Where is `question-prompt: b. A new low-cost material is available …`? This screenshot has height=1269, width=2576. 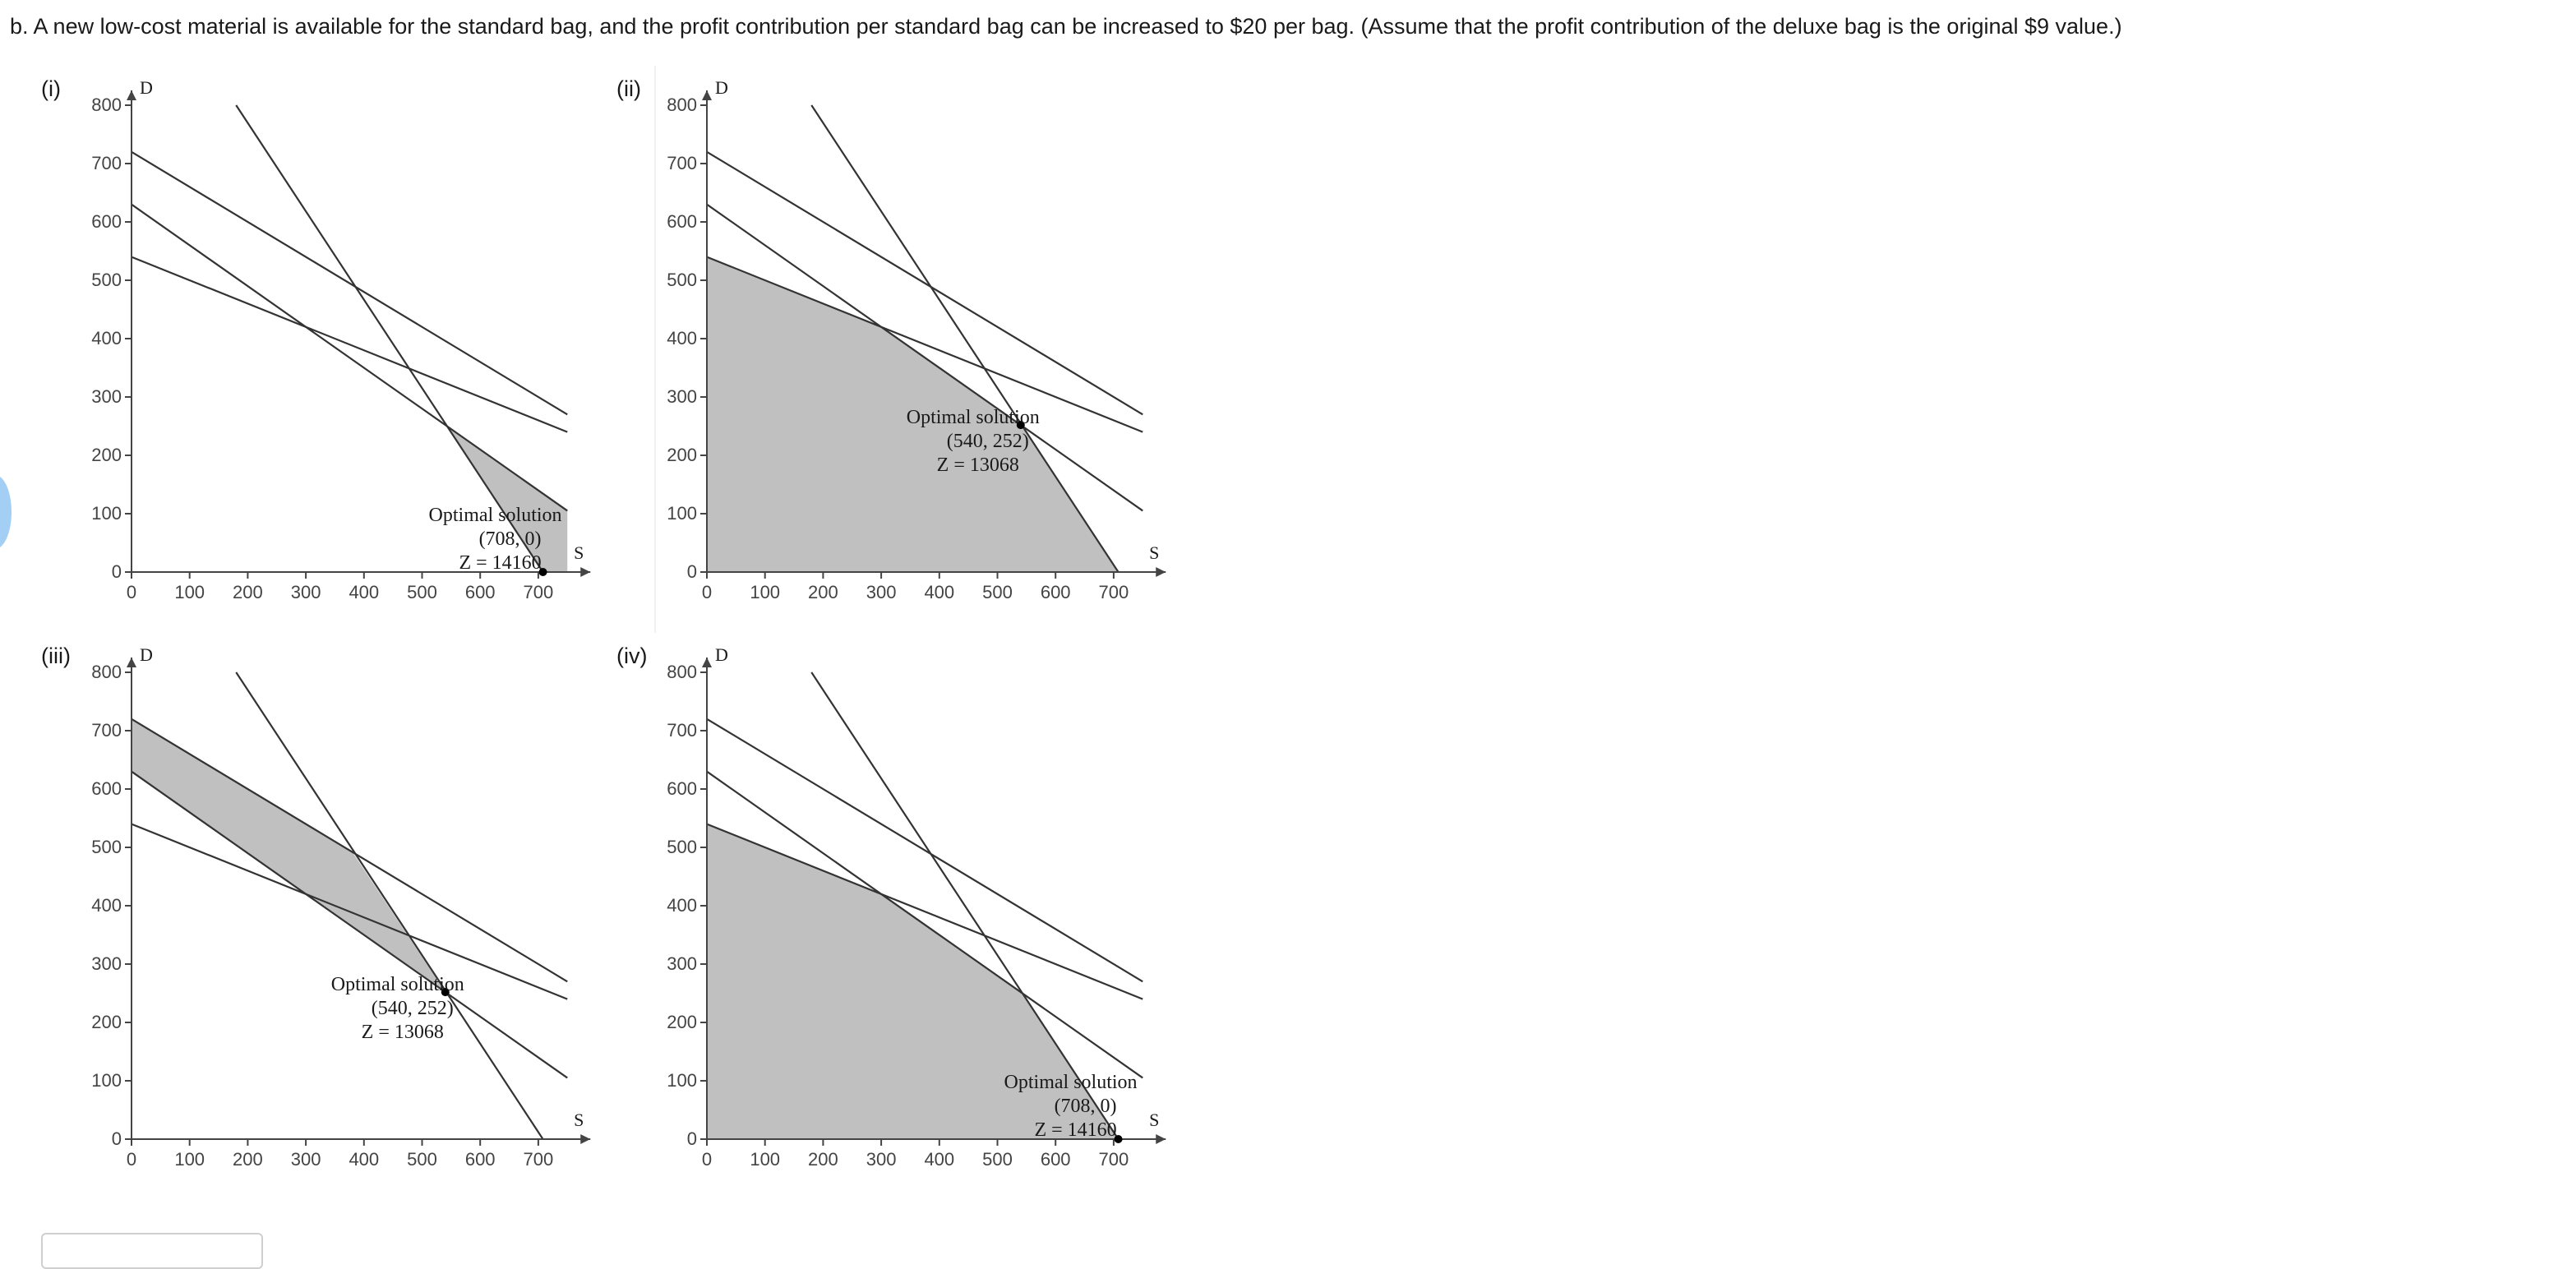 question-prompt: b. A new low-cost material is available … is located at coordinates (1066, 26).